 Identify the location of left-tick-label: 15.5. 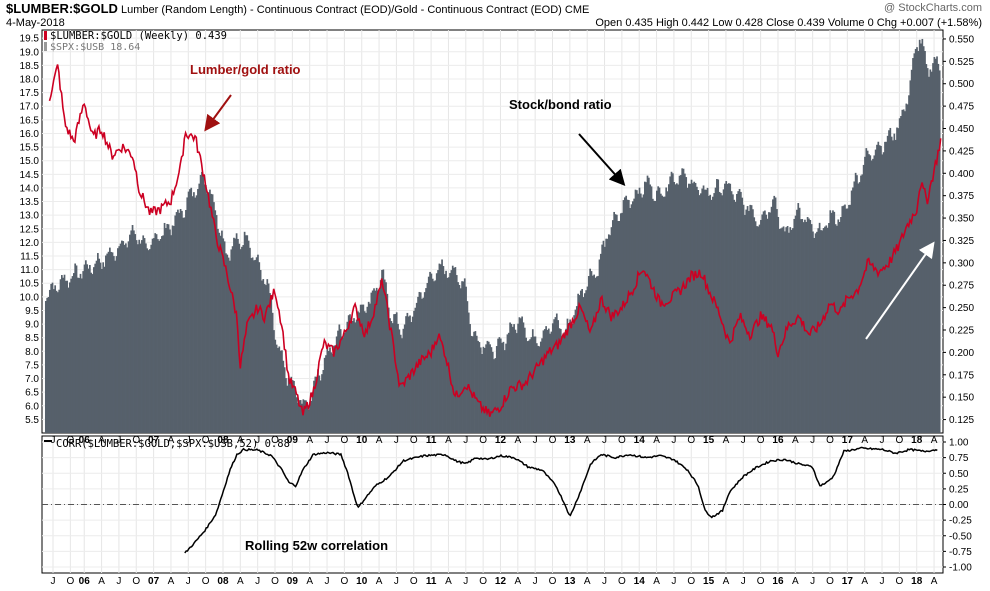
(30, 148).